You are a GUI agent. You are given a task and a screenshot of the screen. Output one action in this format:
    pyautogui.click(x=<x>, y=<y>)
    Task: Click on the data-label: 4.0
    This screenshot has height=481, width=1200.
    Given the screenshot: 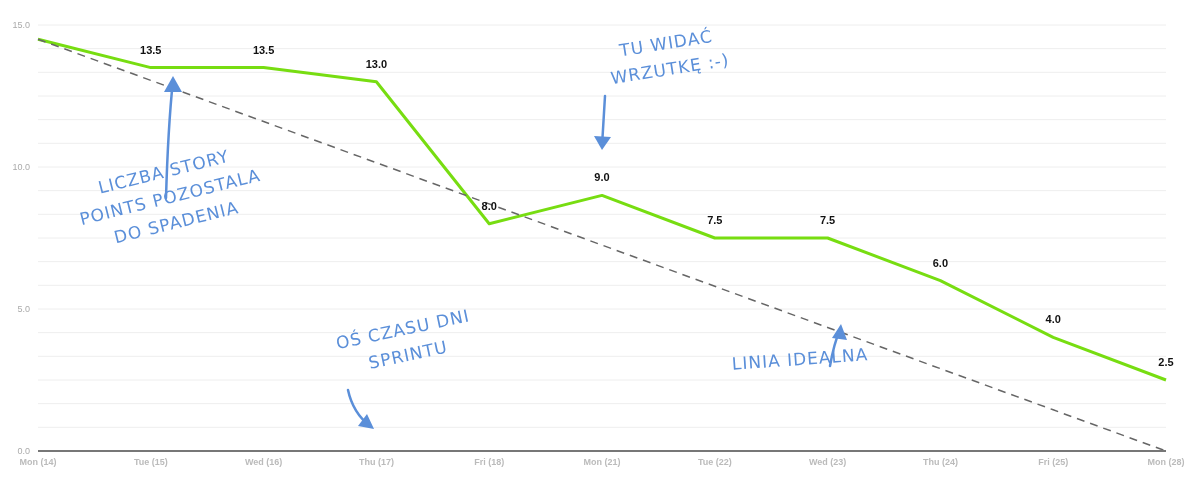 What is the action you would take?
    pyautogui.click(x=1053, y=319)
    